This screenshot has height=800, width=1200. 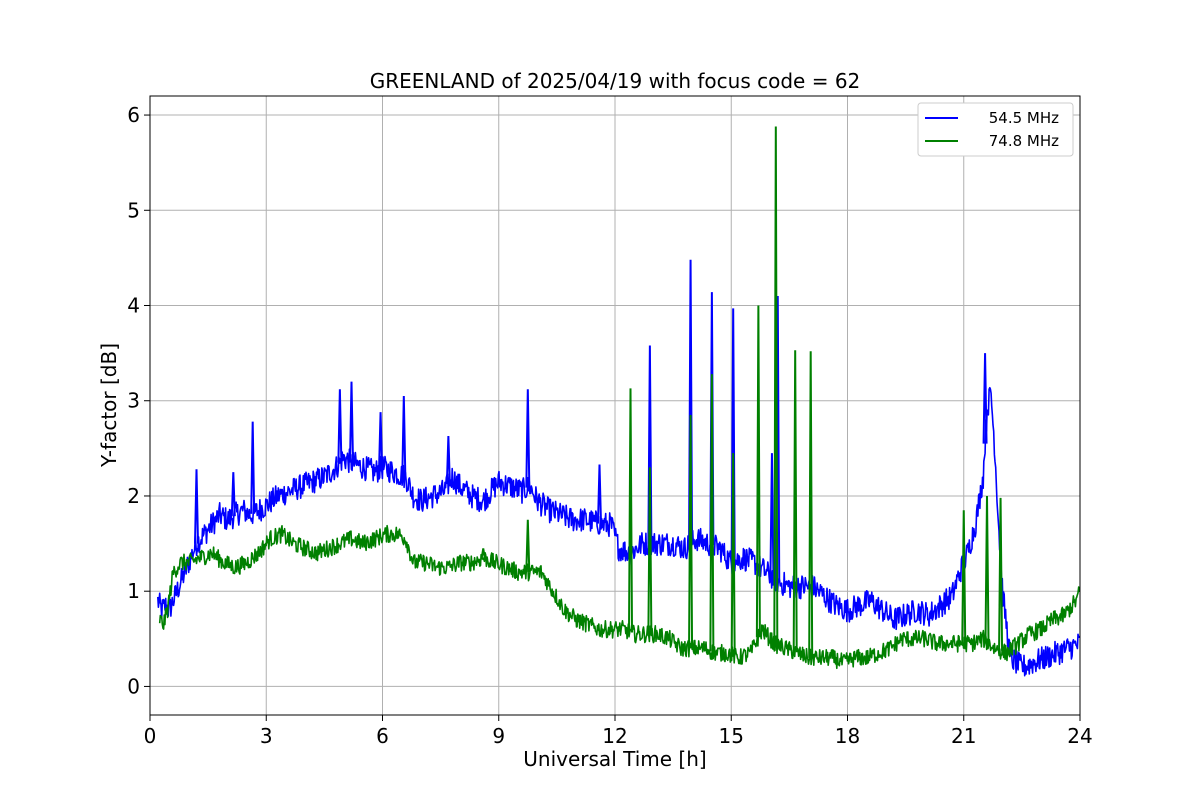 I want to click on x-tick-label: 21, so click(x=963, y=736).